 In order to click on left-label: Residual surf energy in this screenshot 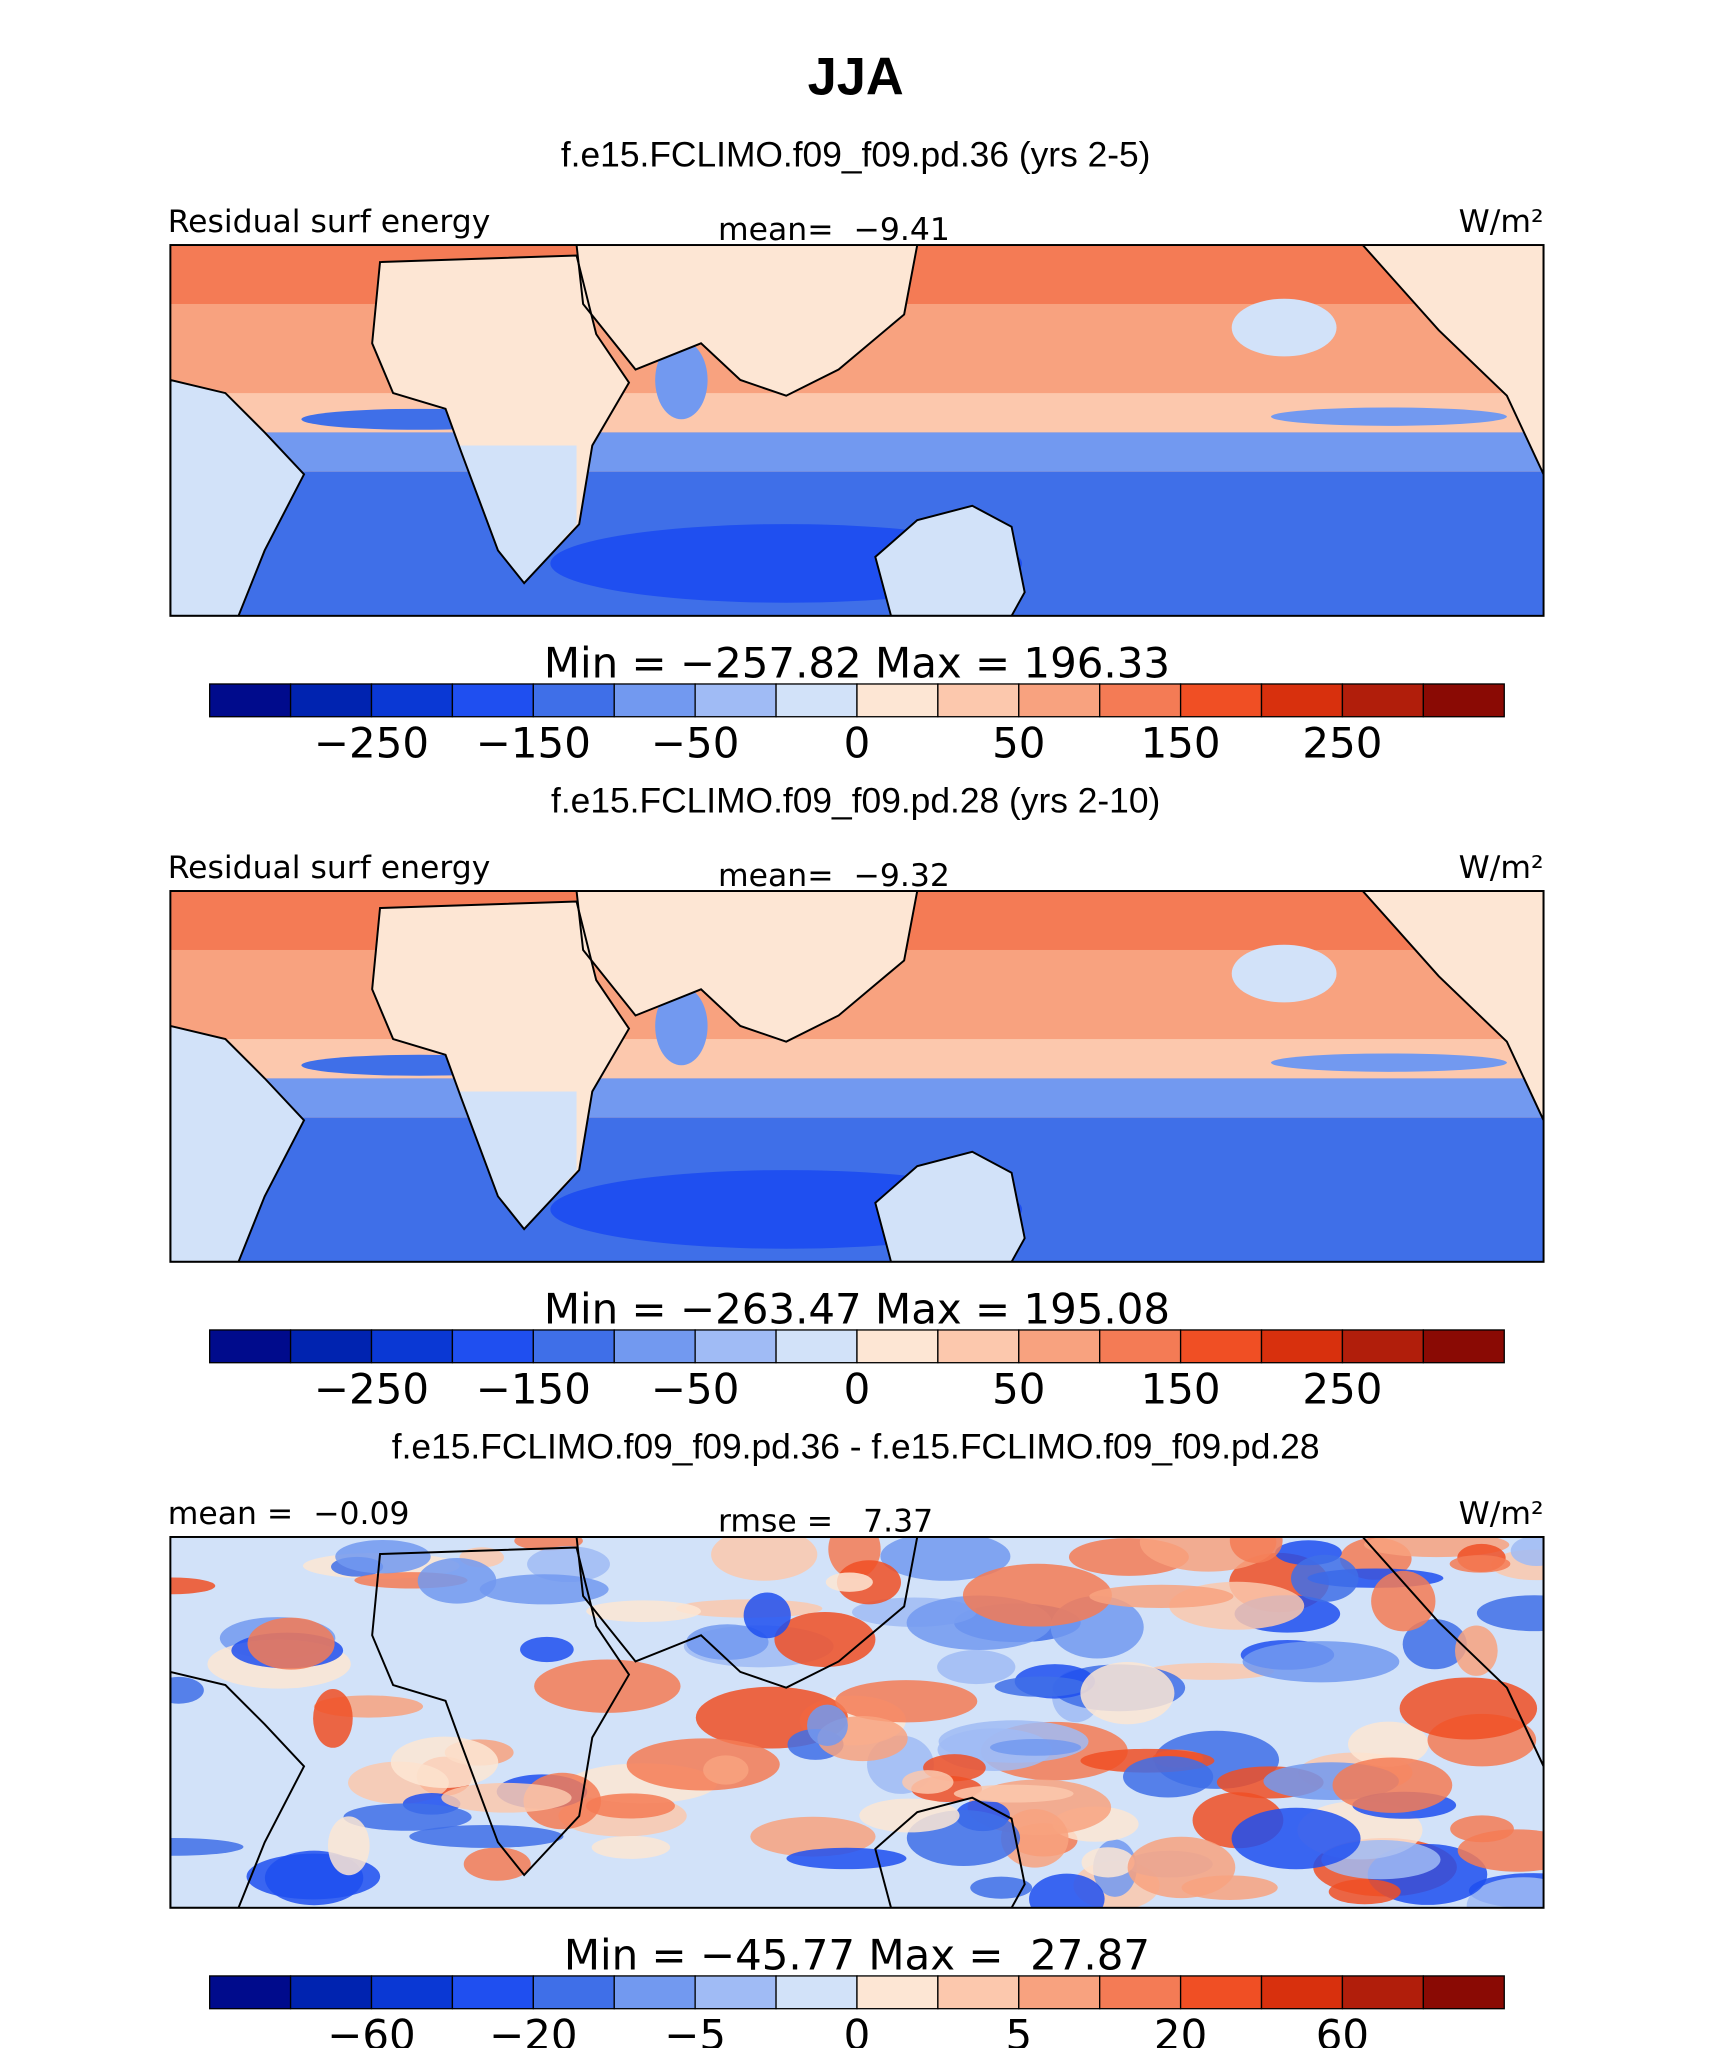, I will do `click(329, 222)`.